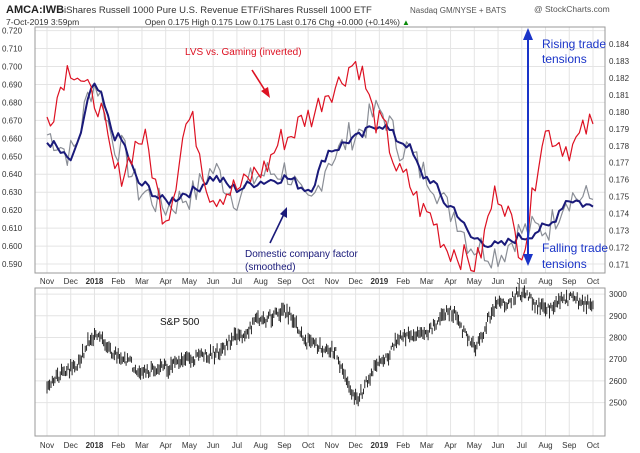 The width and height of the screenshot is (640, 453). Describe the element at coordinates (118, 445) in the screenshot. I see `x-label-lower-3: Feb` at that location.